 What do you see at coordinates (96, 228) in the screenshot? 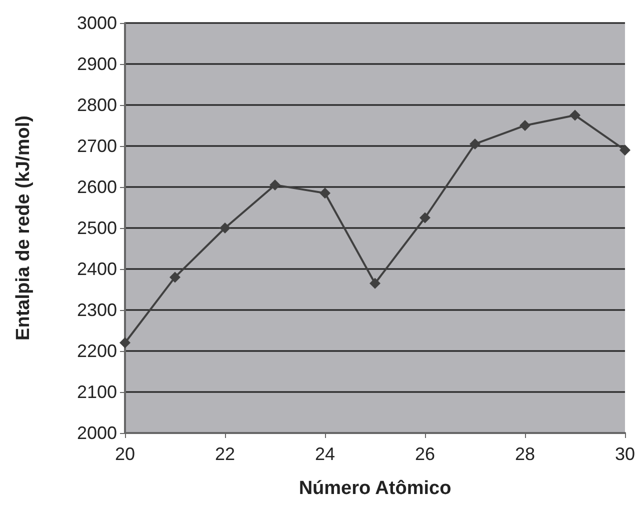
I see `y-tick-label: 2500` at bounding box center [96, 228].